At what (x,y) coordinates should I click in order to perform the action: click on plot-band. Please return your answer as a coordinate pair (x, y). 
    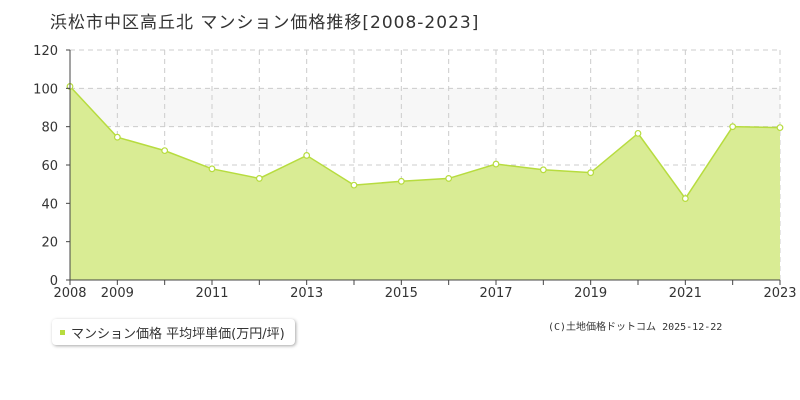
    Looking at the image, I should click on (425, 107).